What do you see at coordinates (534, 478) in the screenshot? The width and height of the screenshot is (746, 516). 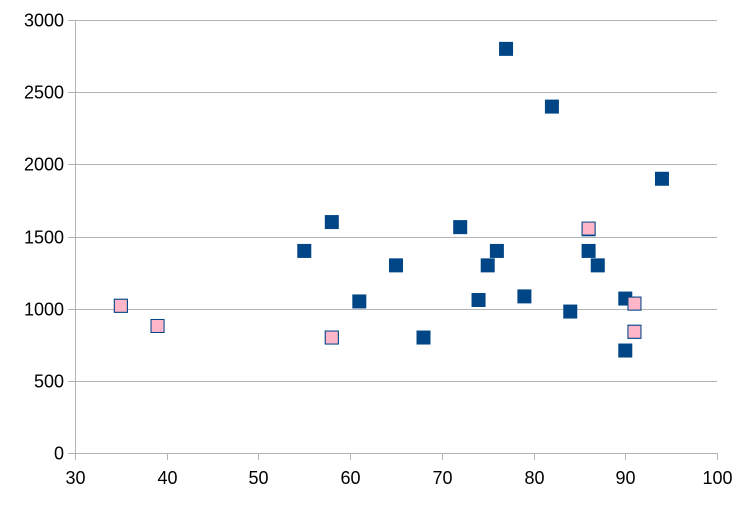 I see `x-tick-label: 80` at bounding box center [534, 478].